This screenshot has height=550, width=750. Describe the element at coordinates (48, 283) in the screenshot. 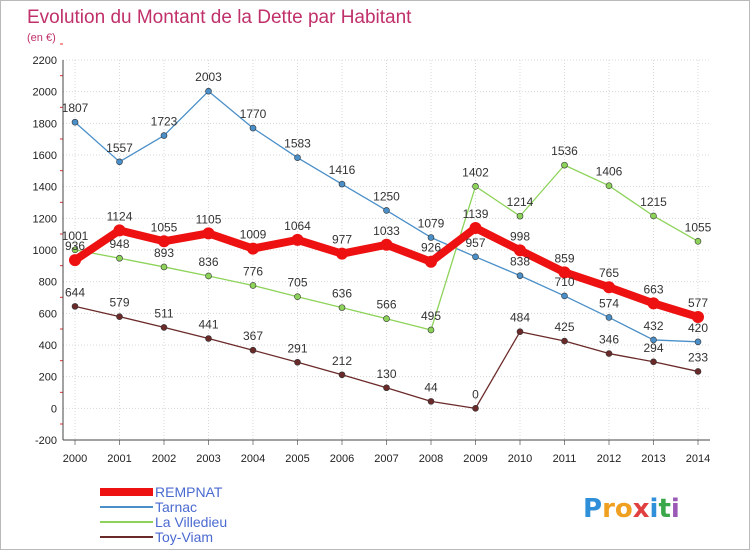

I see `y-tick-label: 800` at that location.